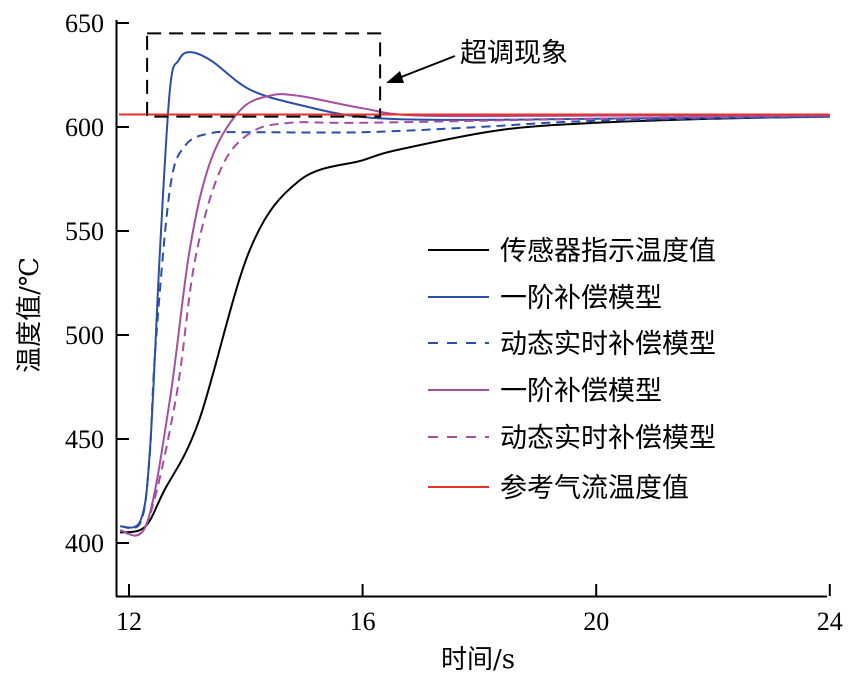 The width and height of the screenshot is (858, 681). Describe the element at coordinates (84, 127) in the screenshot. I see `y-tick-label: 600` at that location.